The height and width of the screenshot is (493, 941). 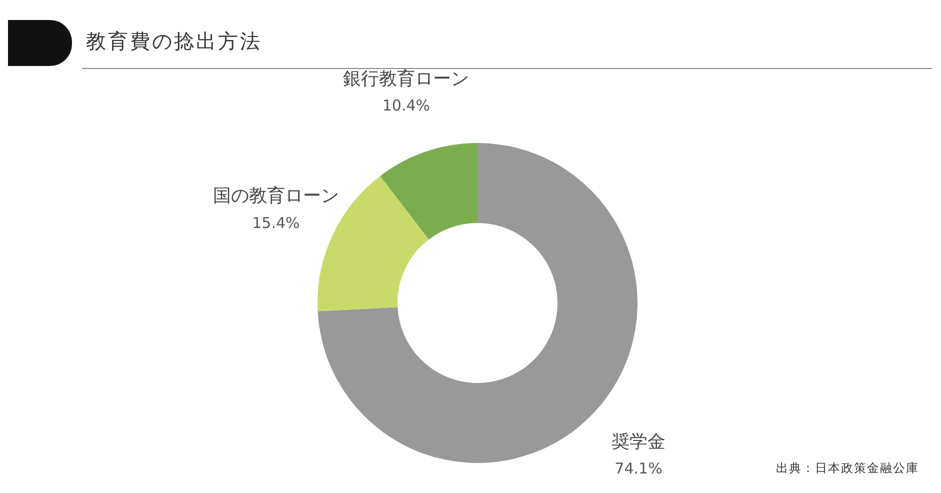 I want to click on data-label: 15.4%, so click(x=276, y=223).